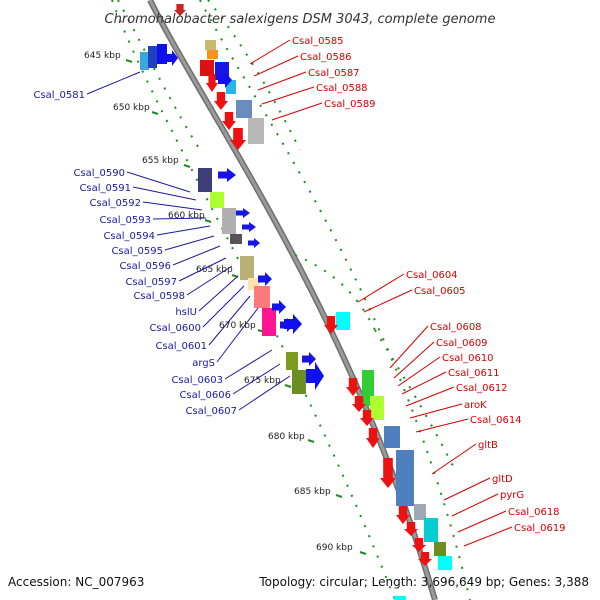 This screenshot has height=600, width=600. What do you see at coordinates (334, 73) in the screenshot?
I see `gene-label: Csal_0587` at bounding box center [334, 73].